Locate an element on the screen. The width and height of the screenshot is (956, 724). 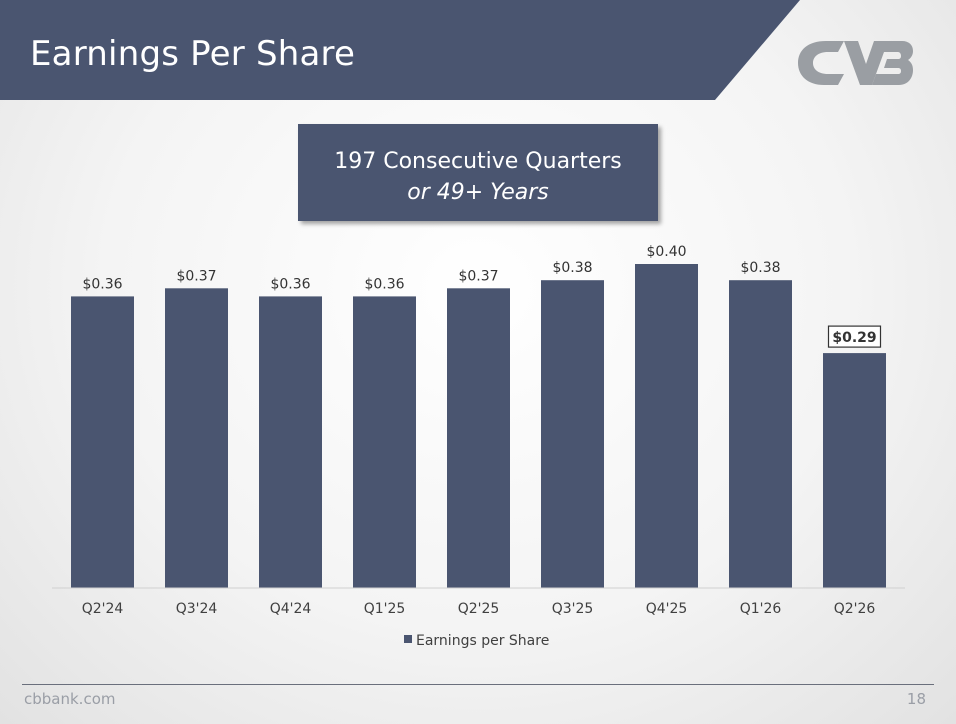
callout-line1: 197 Consecutive Quarters is located at coordinates (478, 161).